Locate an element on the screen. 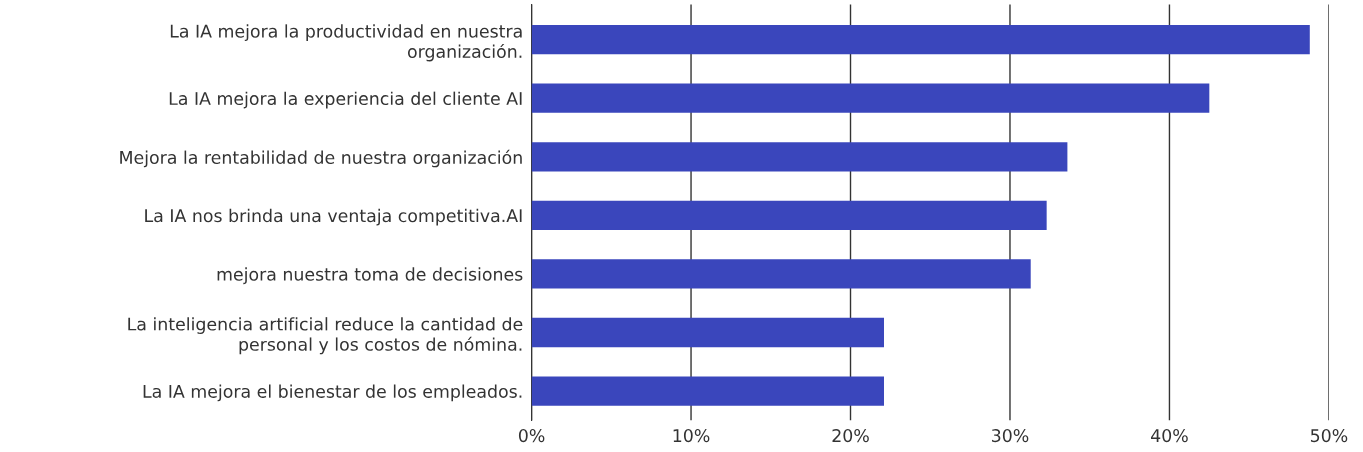  x-tick-label: 0% is located at coordinates (531, 436).